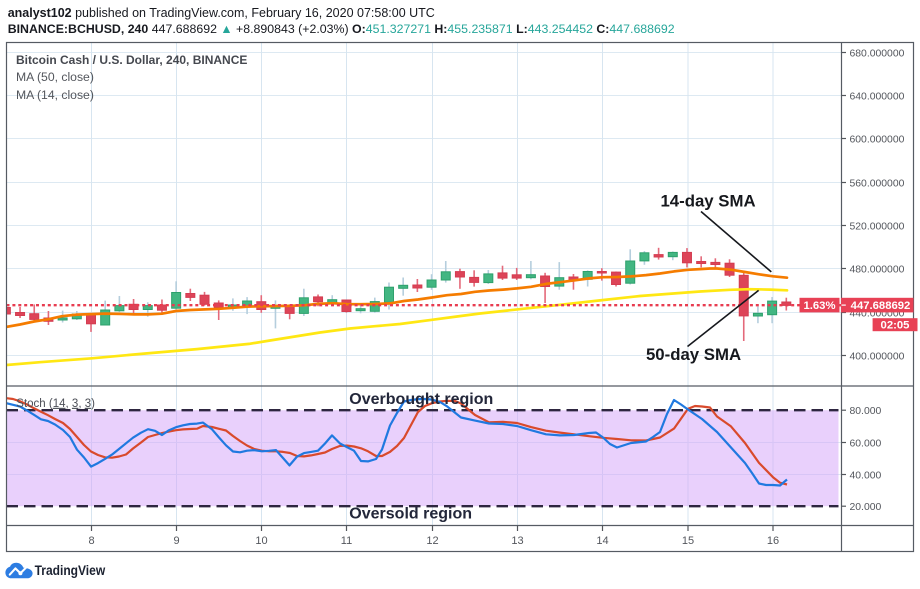 This screenshot has width=920, height=589. What do you see at coordinates (877, 269) in the screenshot?
I see `svg-text: 480.000000` at bounding box center [877, 269].